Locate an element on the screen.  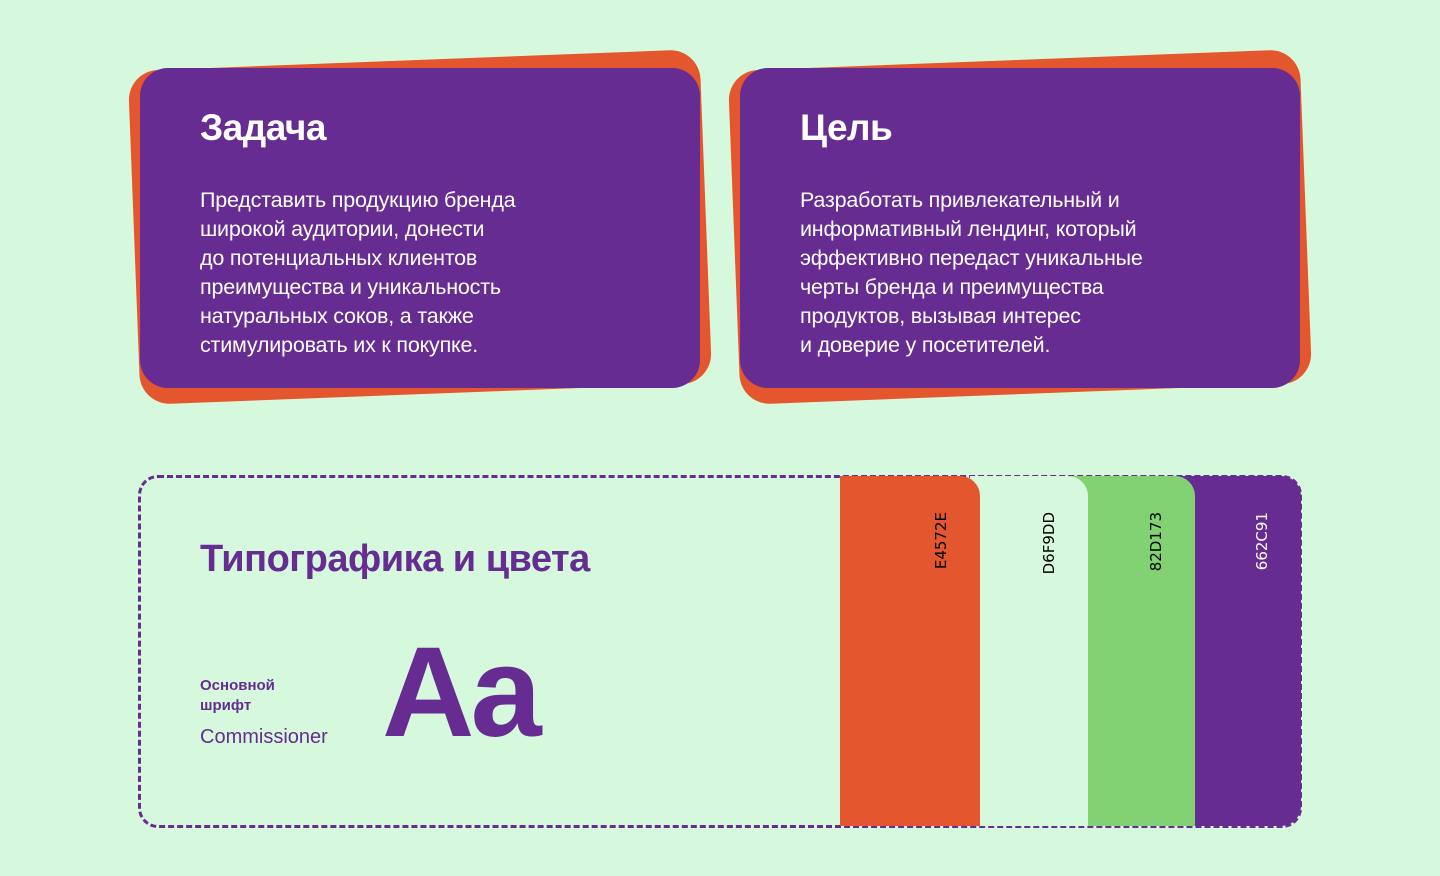
swatch-label: 82D173 is located at coordinates (1156, 542).